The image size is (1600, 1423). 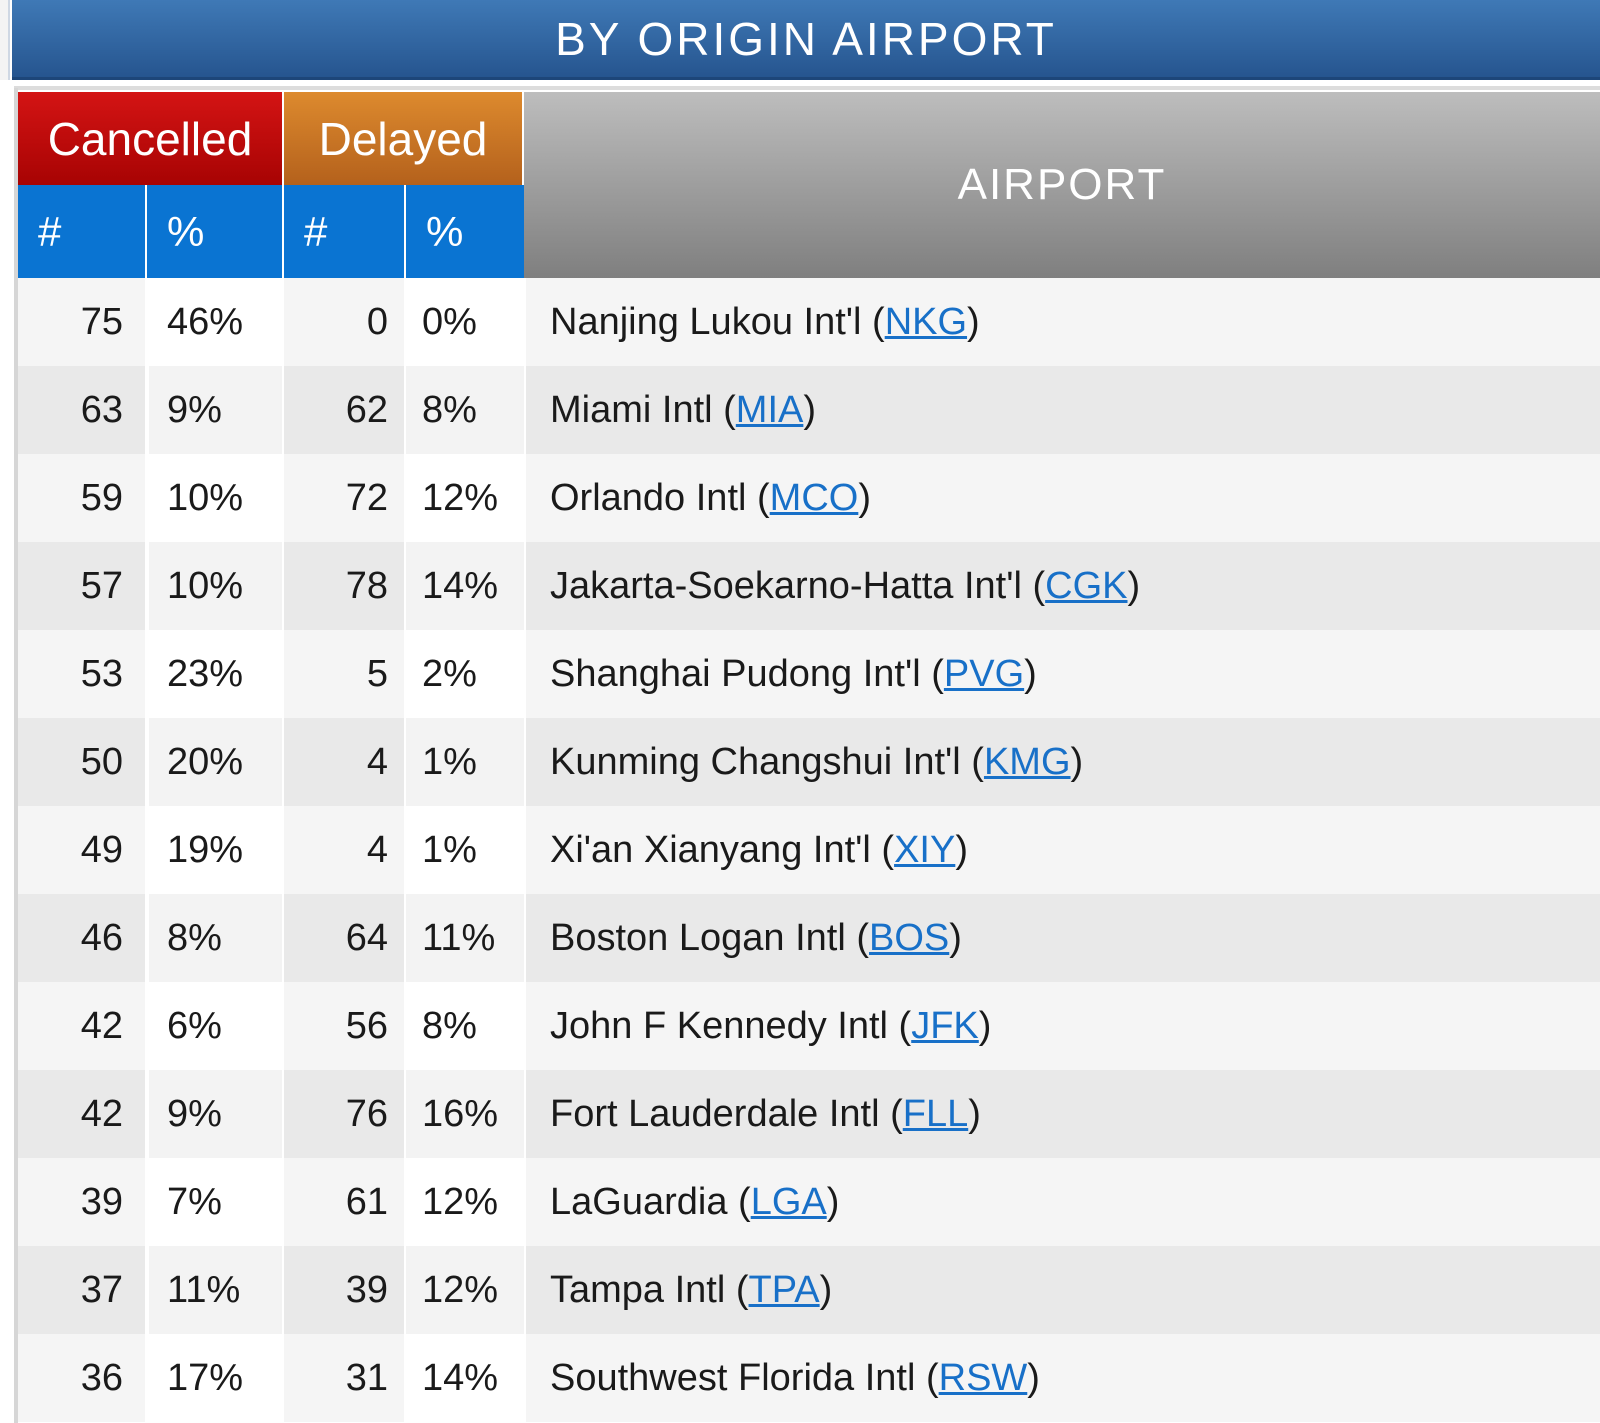 I want to click on cancelled-percent: 8%, so click(x=215, y=938).